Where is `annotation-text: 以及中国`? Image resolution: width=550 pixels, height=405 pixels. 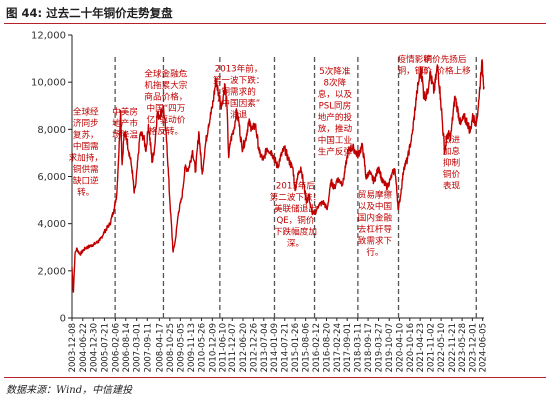 annotation-text: 以及中国 is located at coordinates (375, 206).